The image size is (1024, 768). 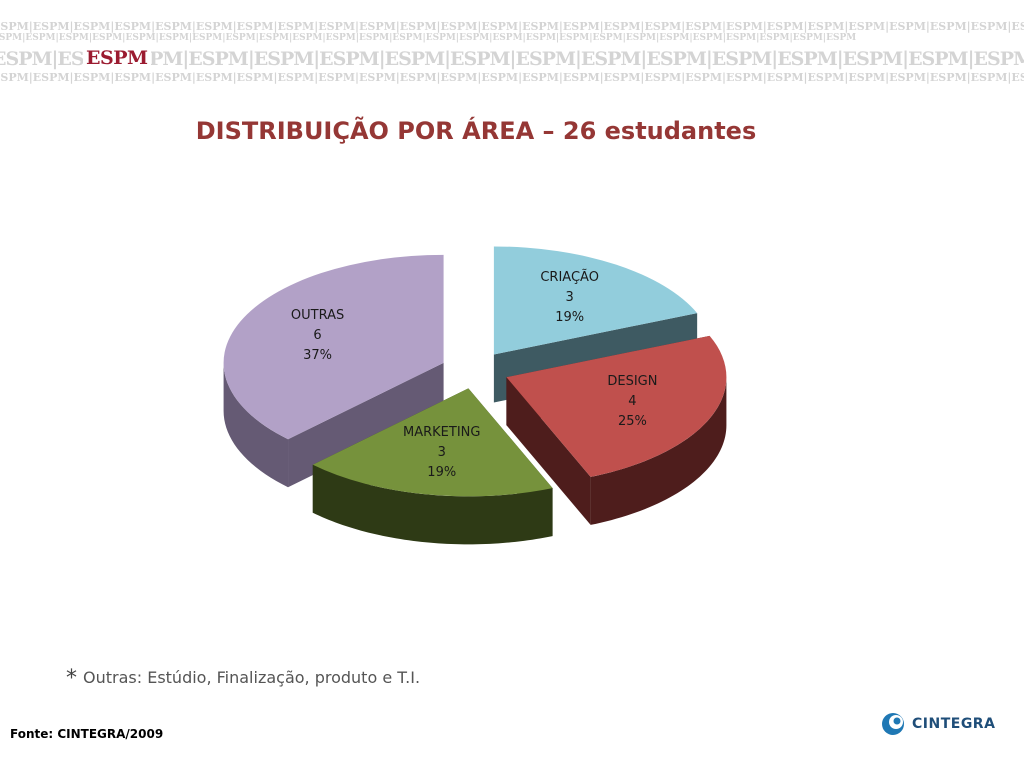 What do you see at coordinates (317, 315) in the screenshot?
I see `pie-label-name: OUTRAS` at bounding box center [317, 315].